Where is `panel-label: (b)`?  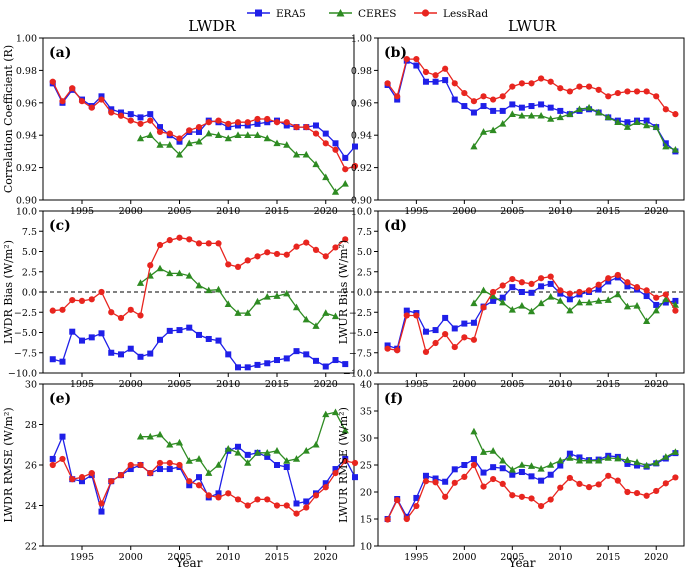 panel-label: (b) is located at coordinates (395, 53).